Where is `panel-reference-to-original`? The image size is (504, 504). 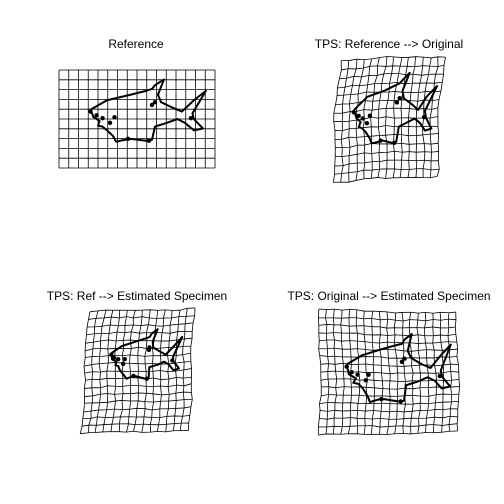 panel-reference-to-original is located at coordinates (389, 119).